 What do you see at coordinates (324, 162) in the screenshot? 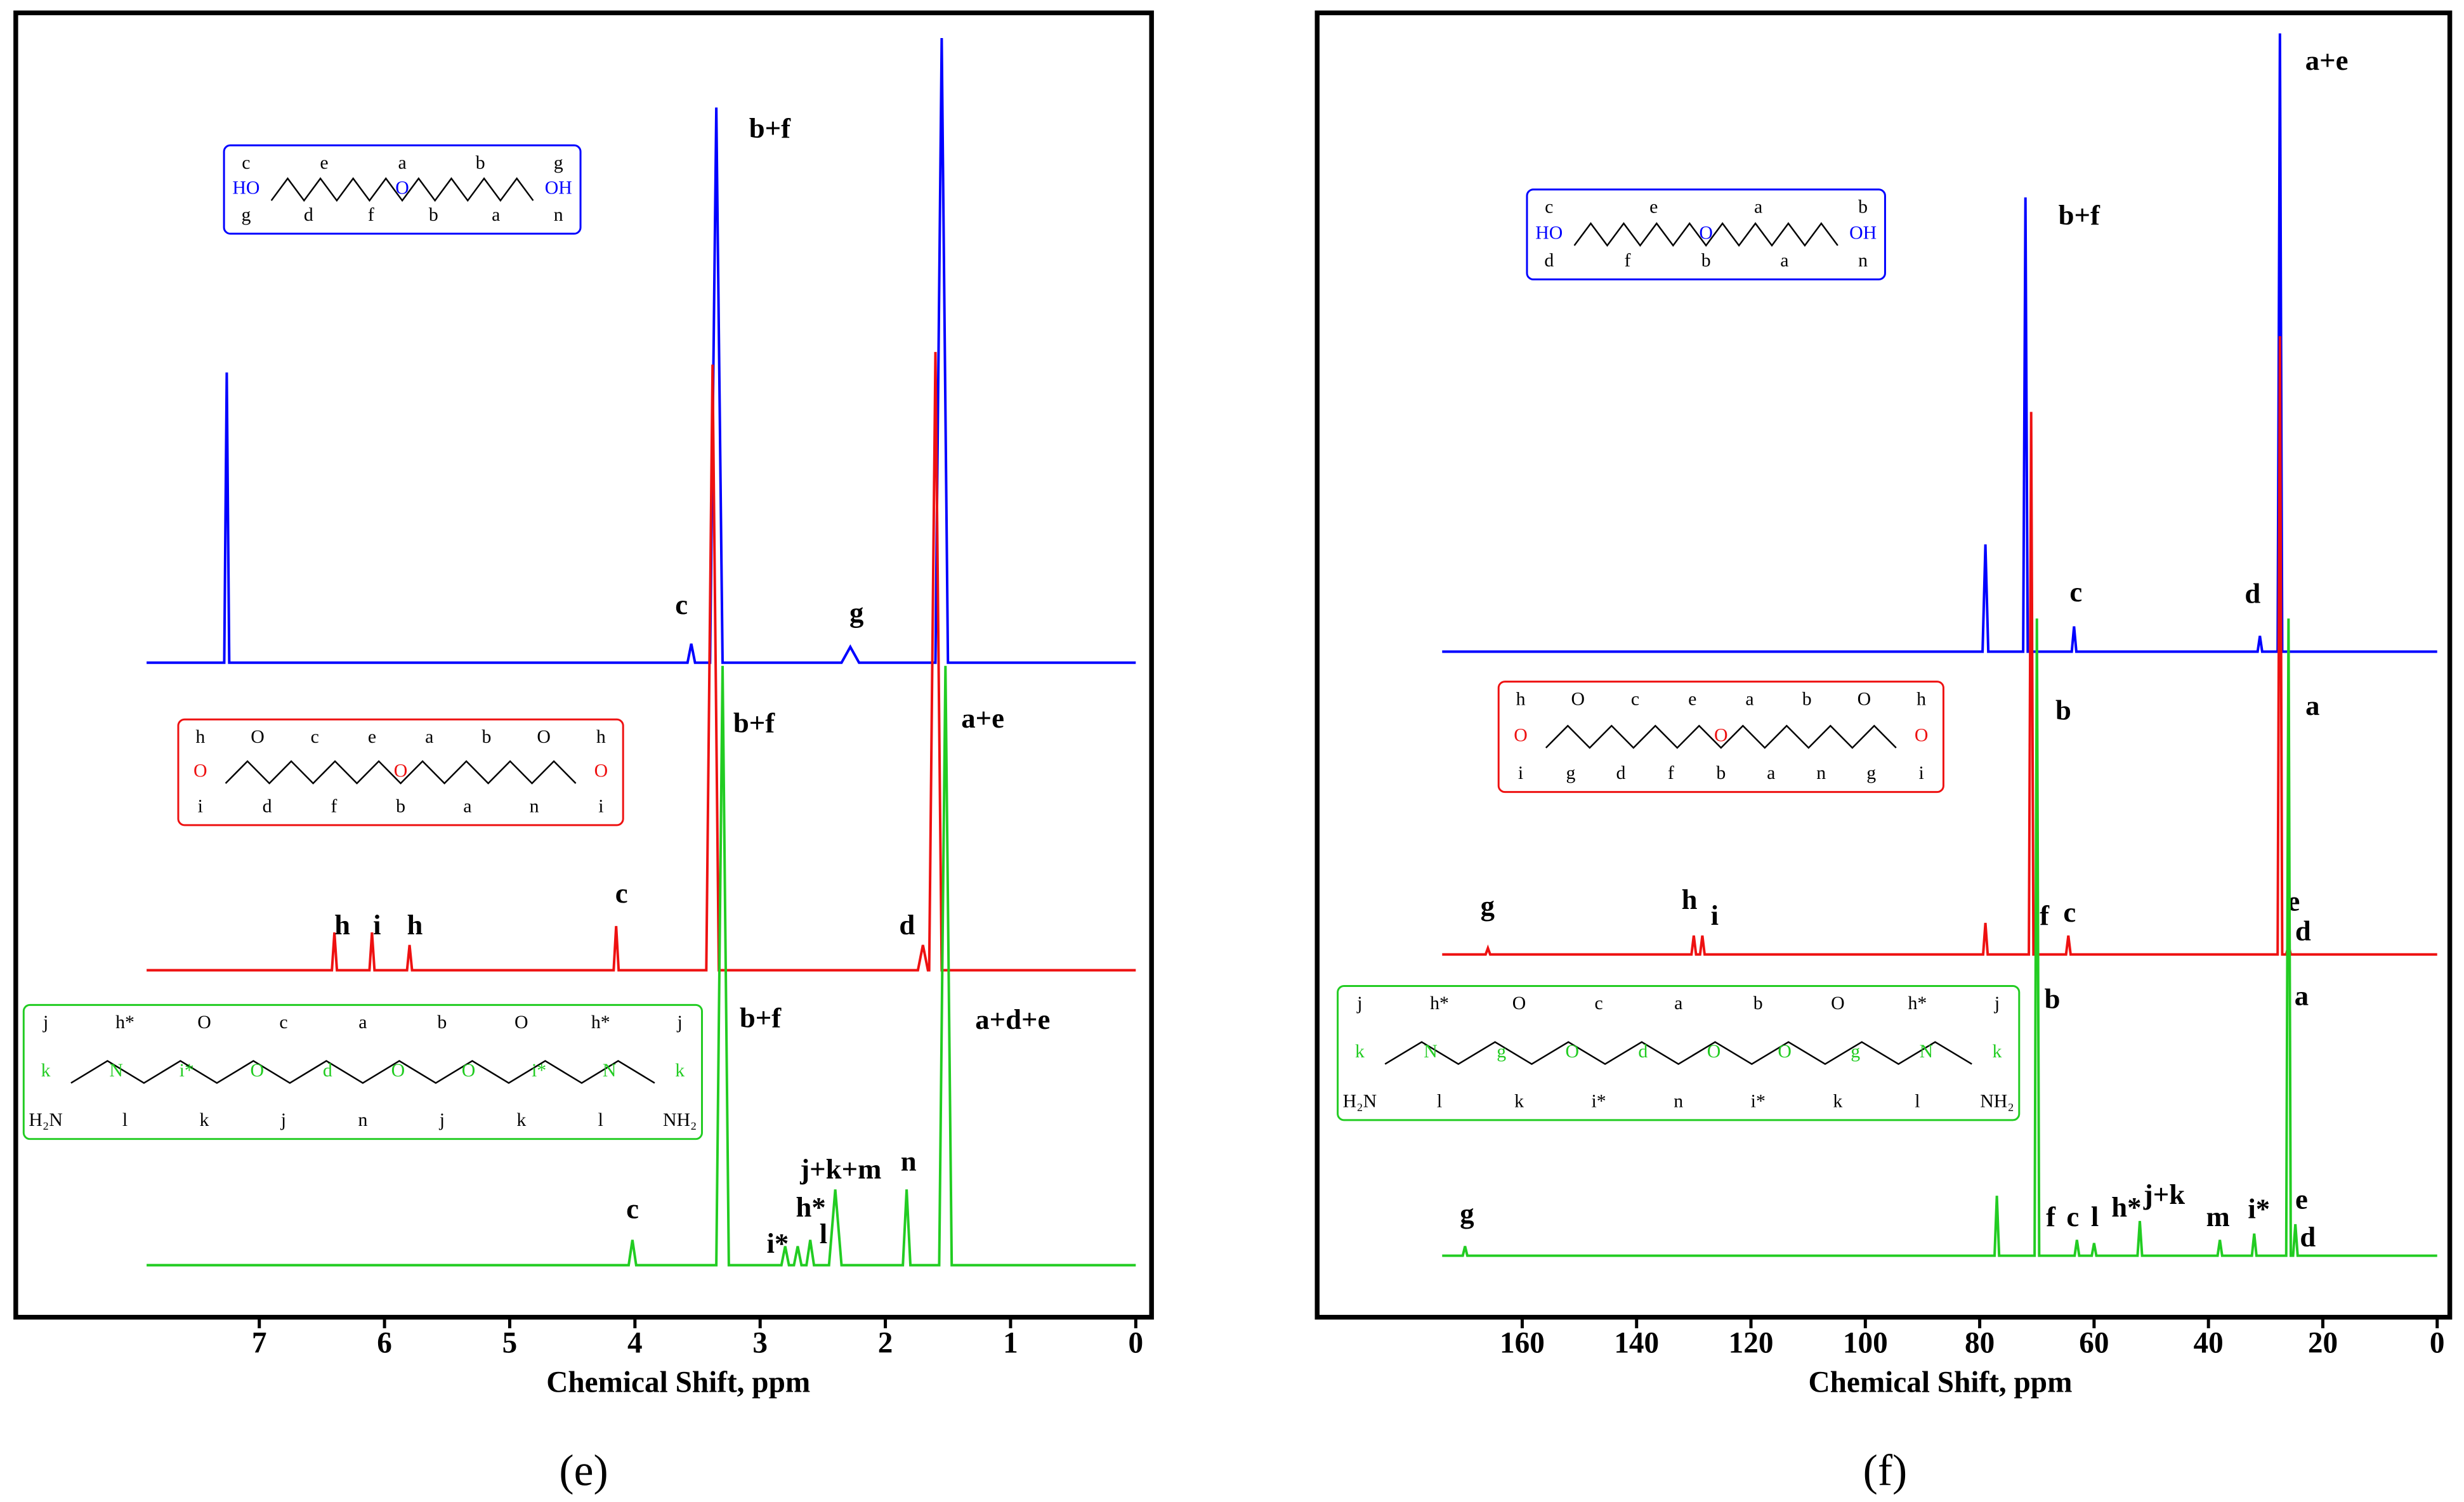
I see `structure-label: e` at bounding box center [324, 162].